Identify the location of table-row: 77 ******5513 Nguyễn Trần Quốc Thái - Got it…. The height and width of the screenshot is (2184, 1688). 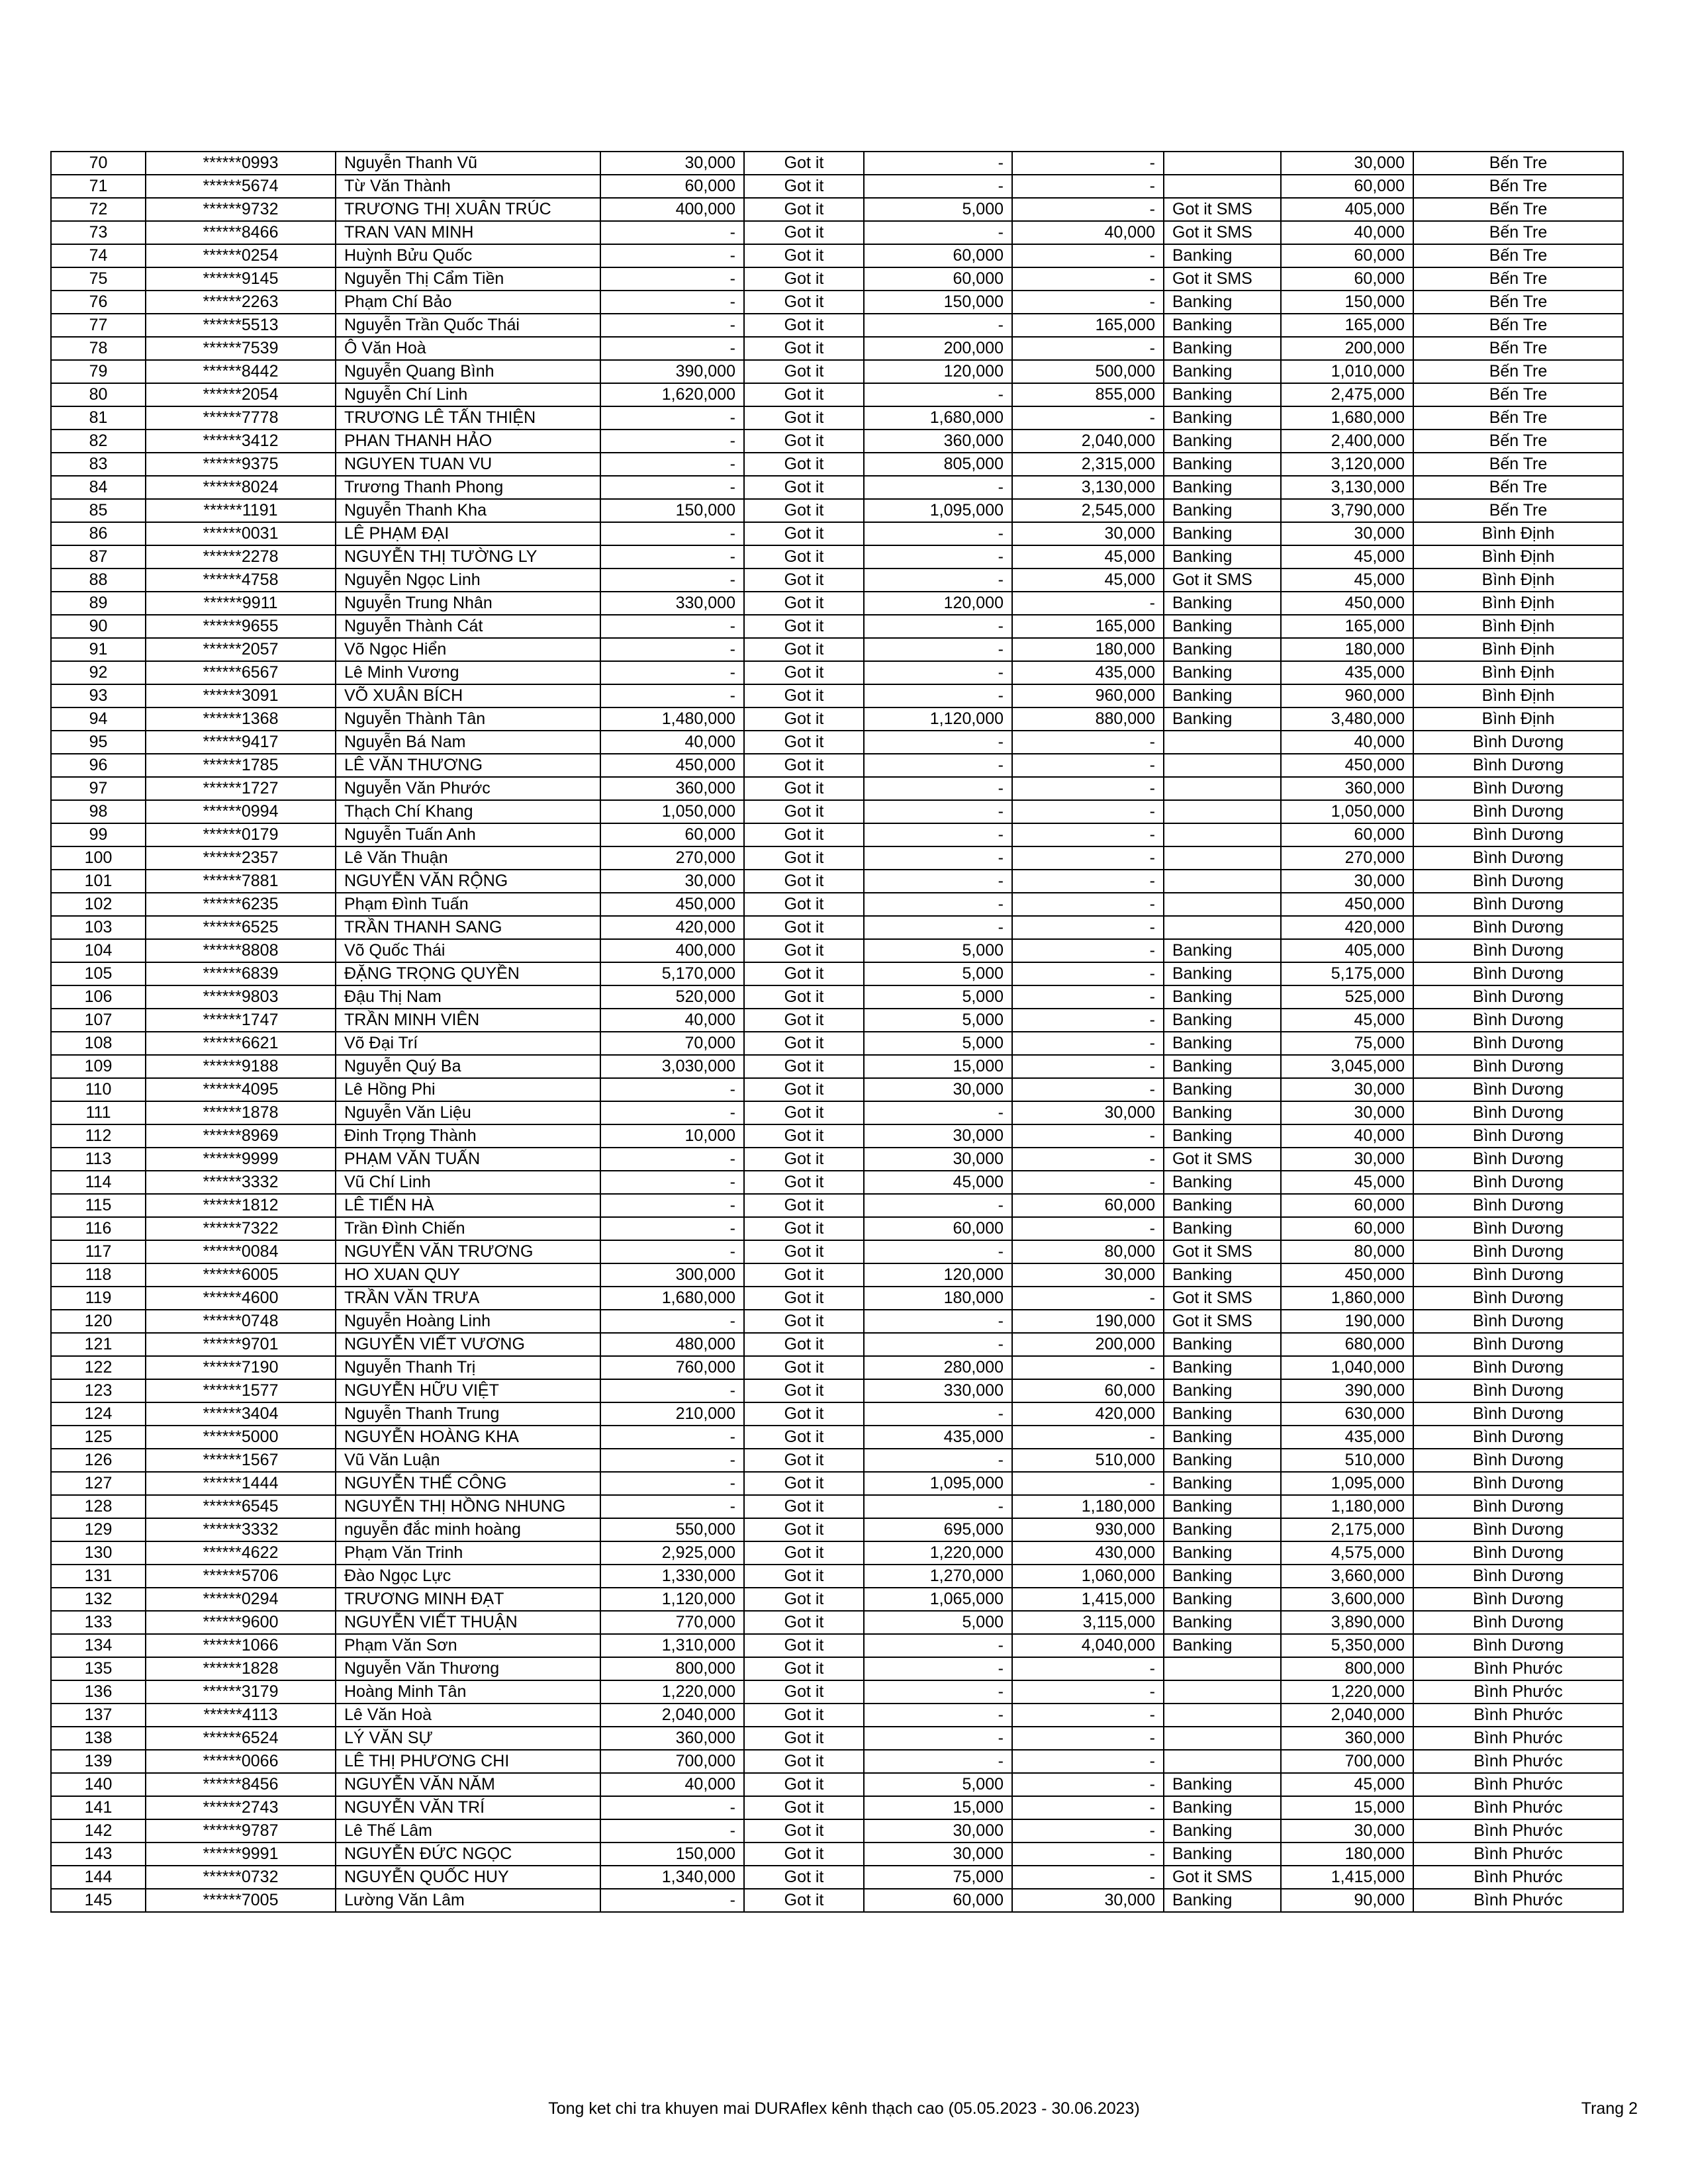
(837, 325).